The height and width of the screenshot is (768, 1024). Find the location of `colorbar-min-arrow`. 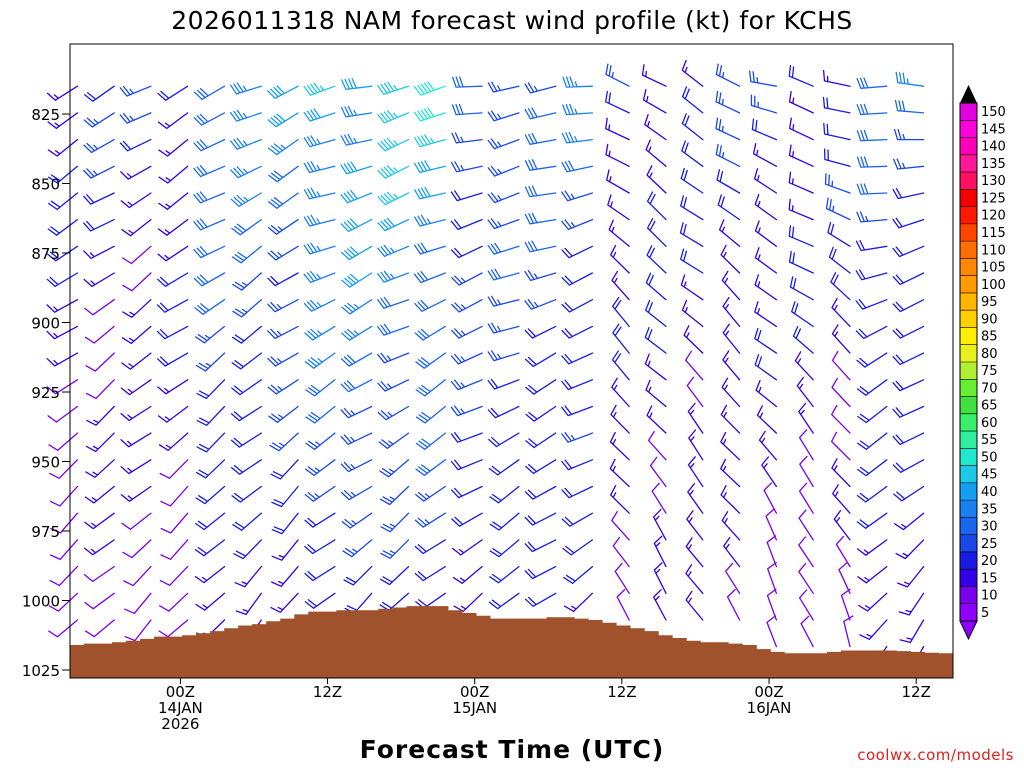

colorbar-min-arrow is located at coordinates (968, 630).